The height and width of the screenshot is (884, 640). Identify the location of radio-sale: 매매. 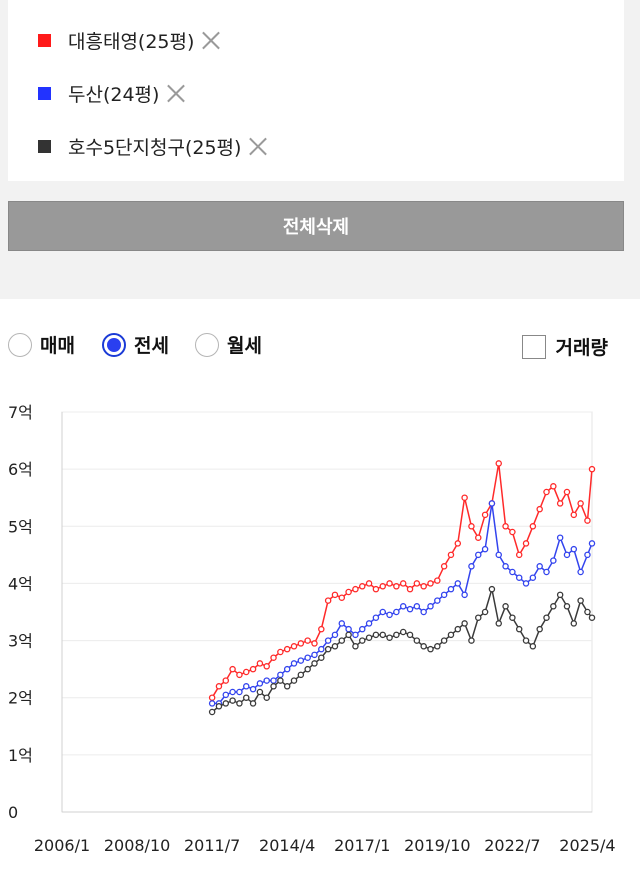
(41, 344).